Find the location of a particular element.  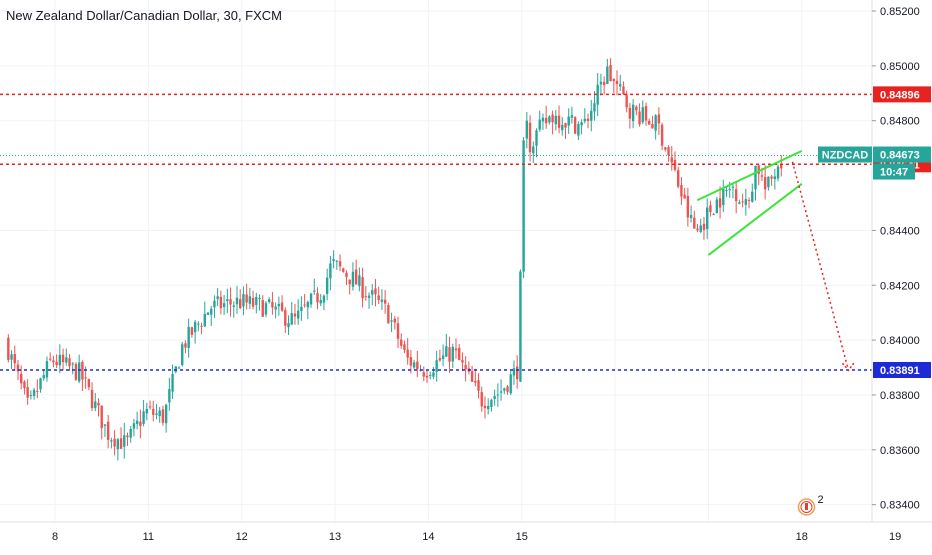

y-tick-label: 0.85000 is located at coordinates (900, 67).